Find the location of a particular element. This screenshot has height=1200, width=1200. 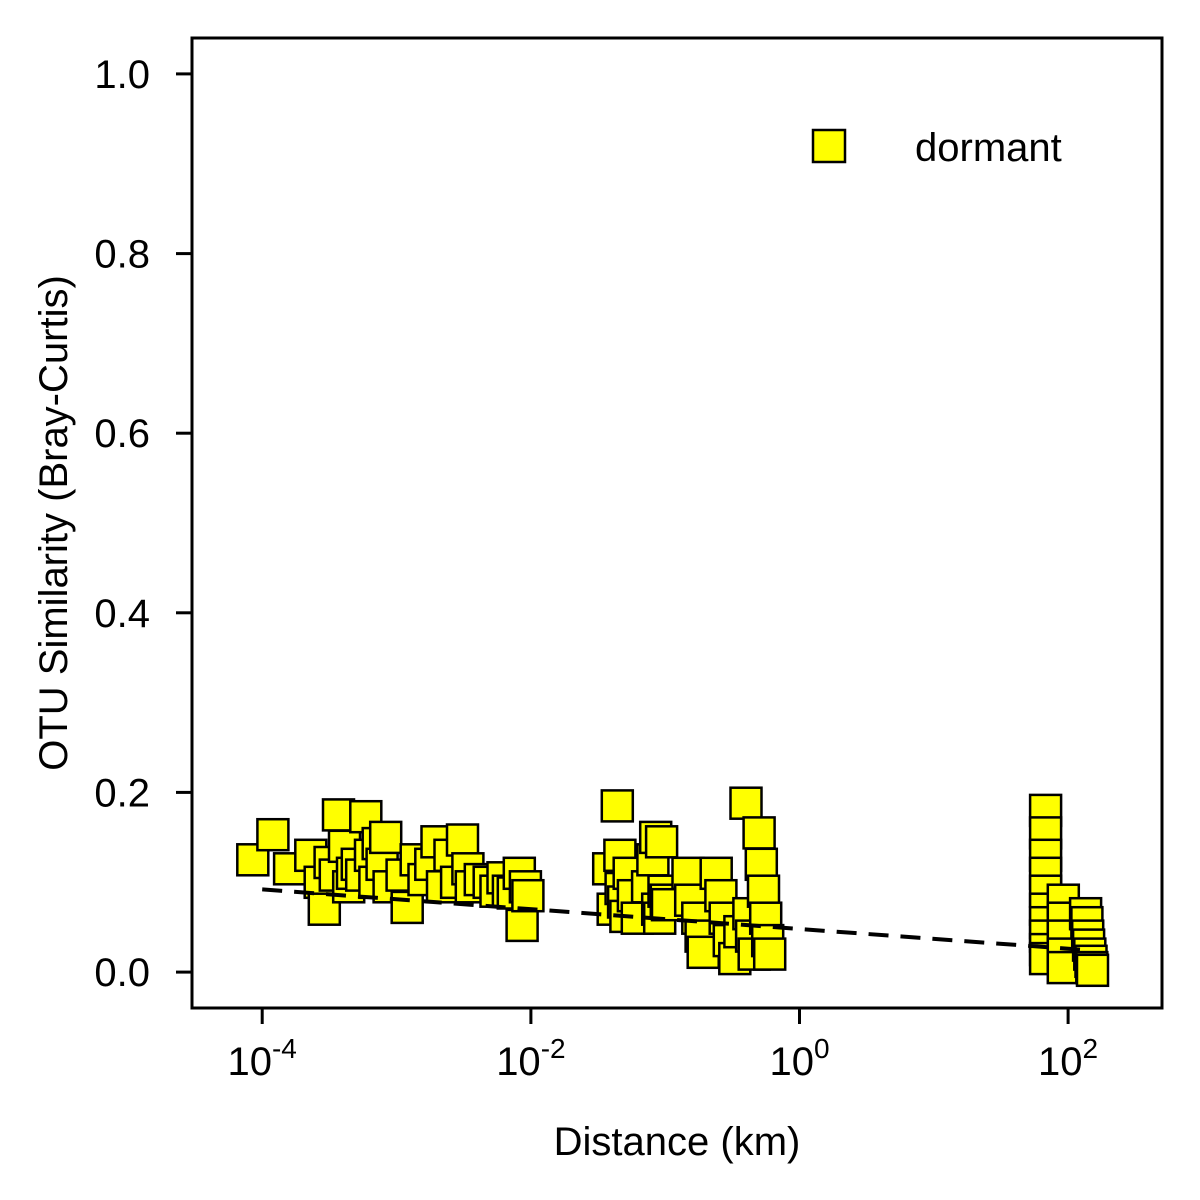

y-axis: 0.0 0.2 0.4 0.6 0.8 1.0 is located at coordinates (143, 524).